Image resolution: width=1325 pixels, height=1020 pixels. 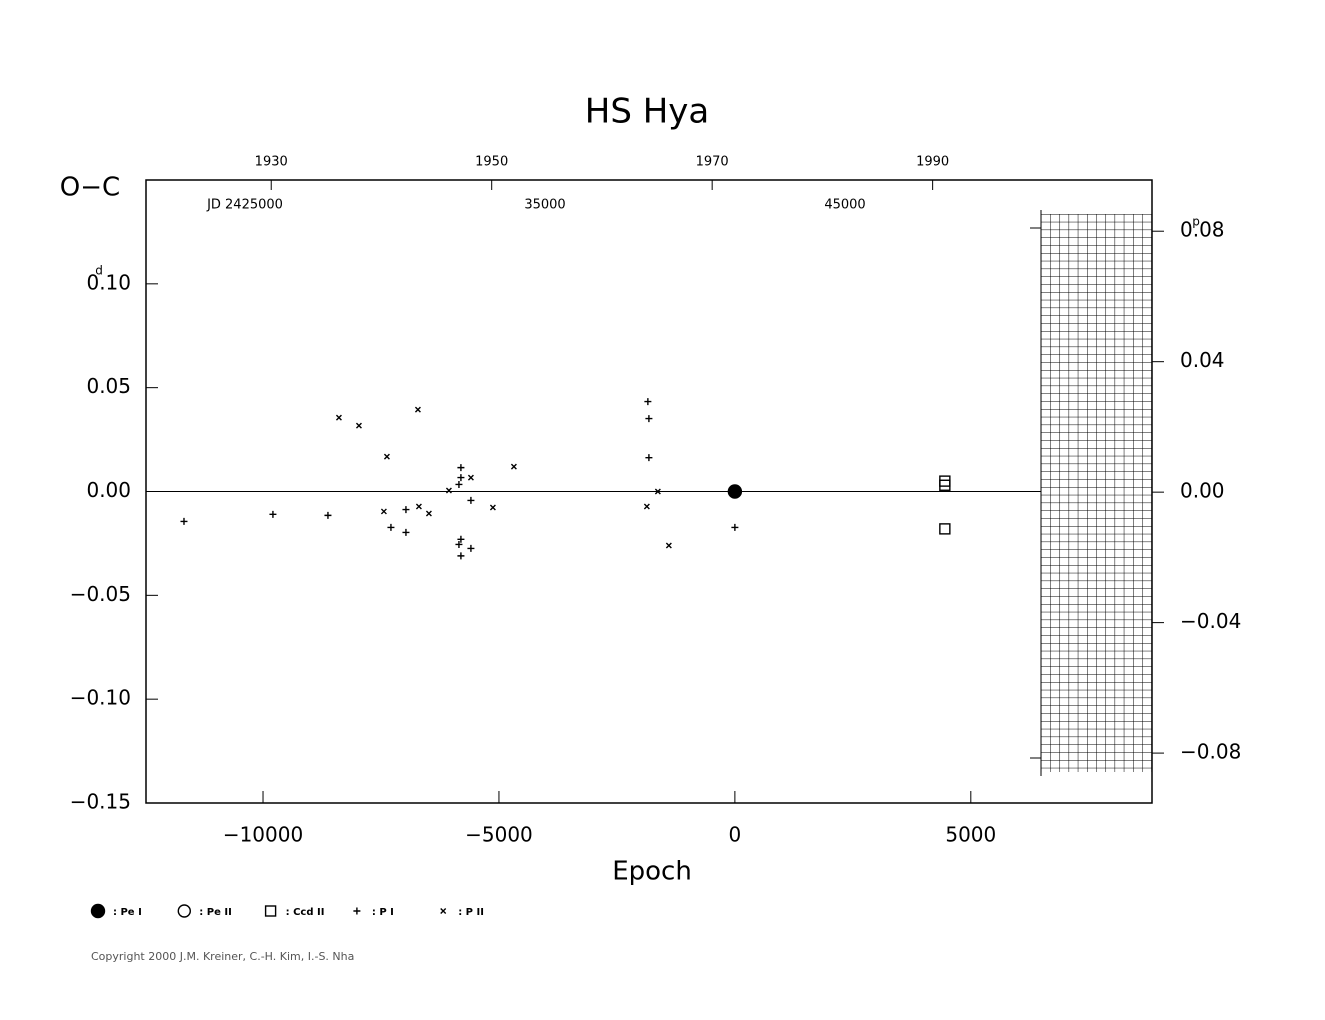 I want to click on y-tick-label: −0.15, so click(x=100, y=802).